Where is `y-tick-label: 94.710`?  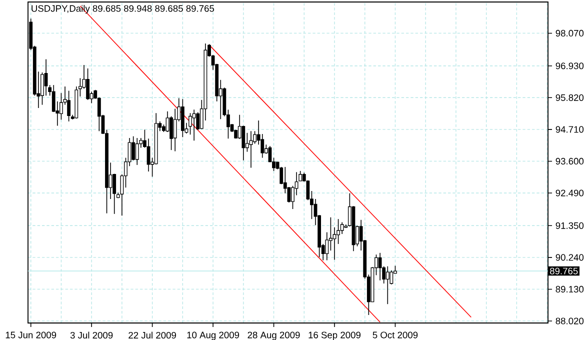 y-tick-label: 94.710 is located at coordinates (570, 129).